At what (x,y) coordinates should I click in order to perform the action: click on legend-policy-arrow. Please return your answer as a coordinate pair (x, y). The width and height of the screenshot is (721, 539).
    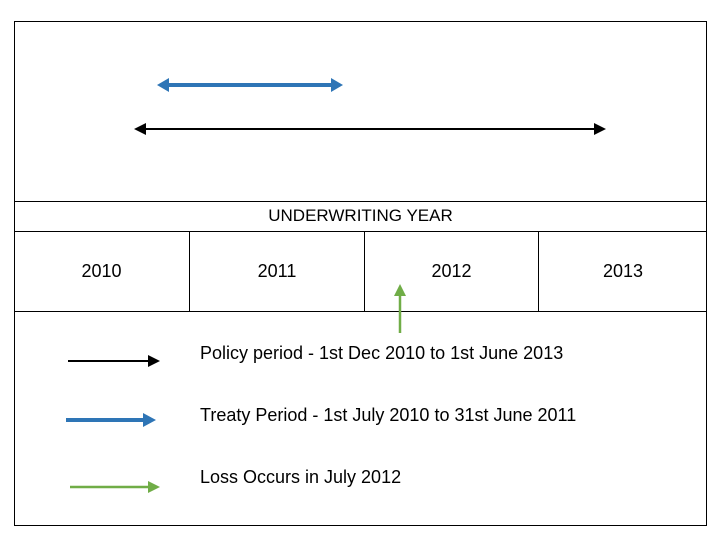
    Looking at the image, I should click on (114, 361).